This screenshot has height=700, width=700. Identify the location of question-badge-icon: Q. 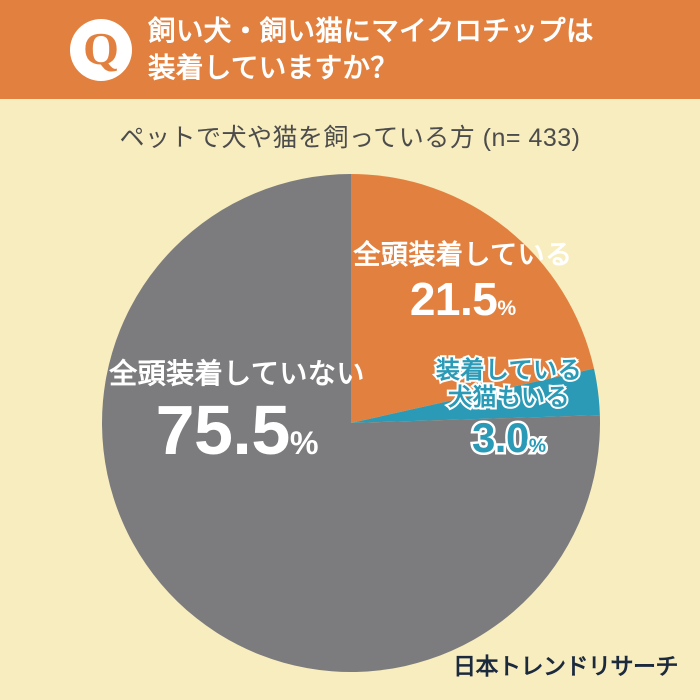
(101, 49).